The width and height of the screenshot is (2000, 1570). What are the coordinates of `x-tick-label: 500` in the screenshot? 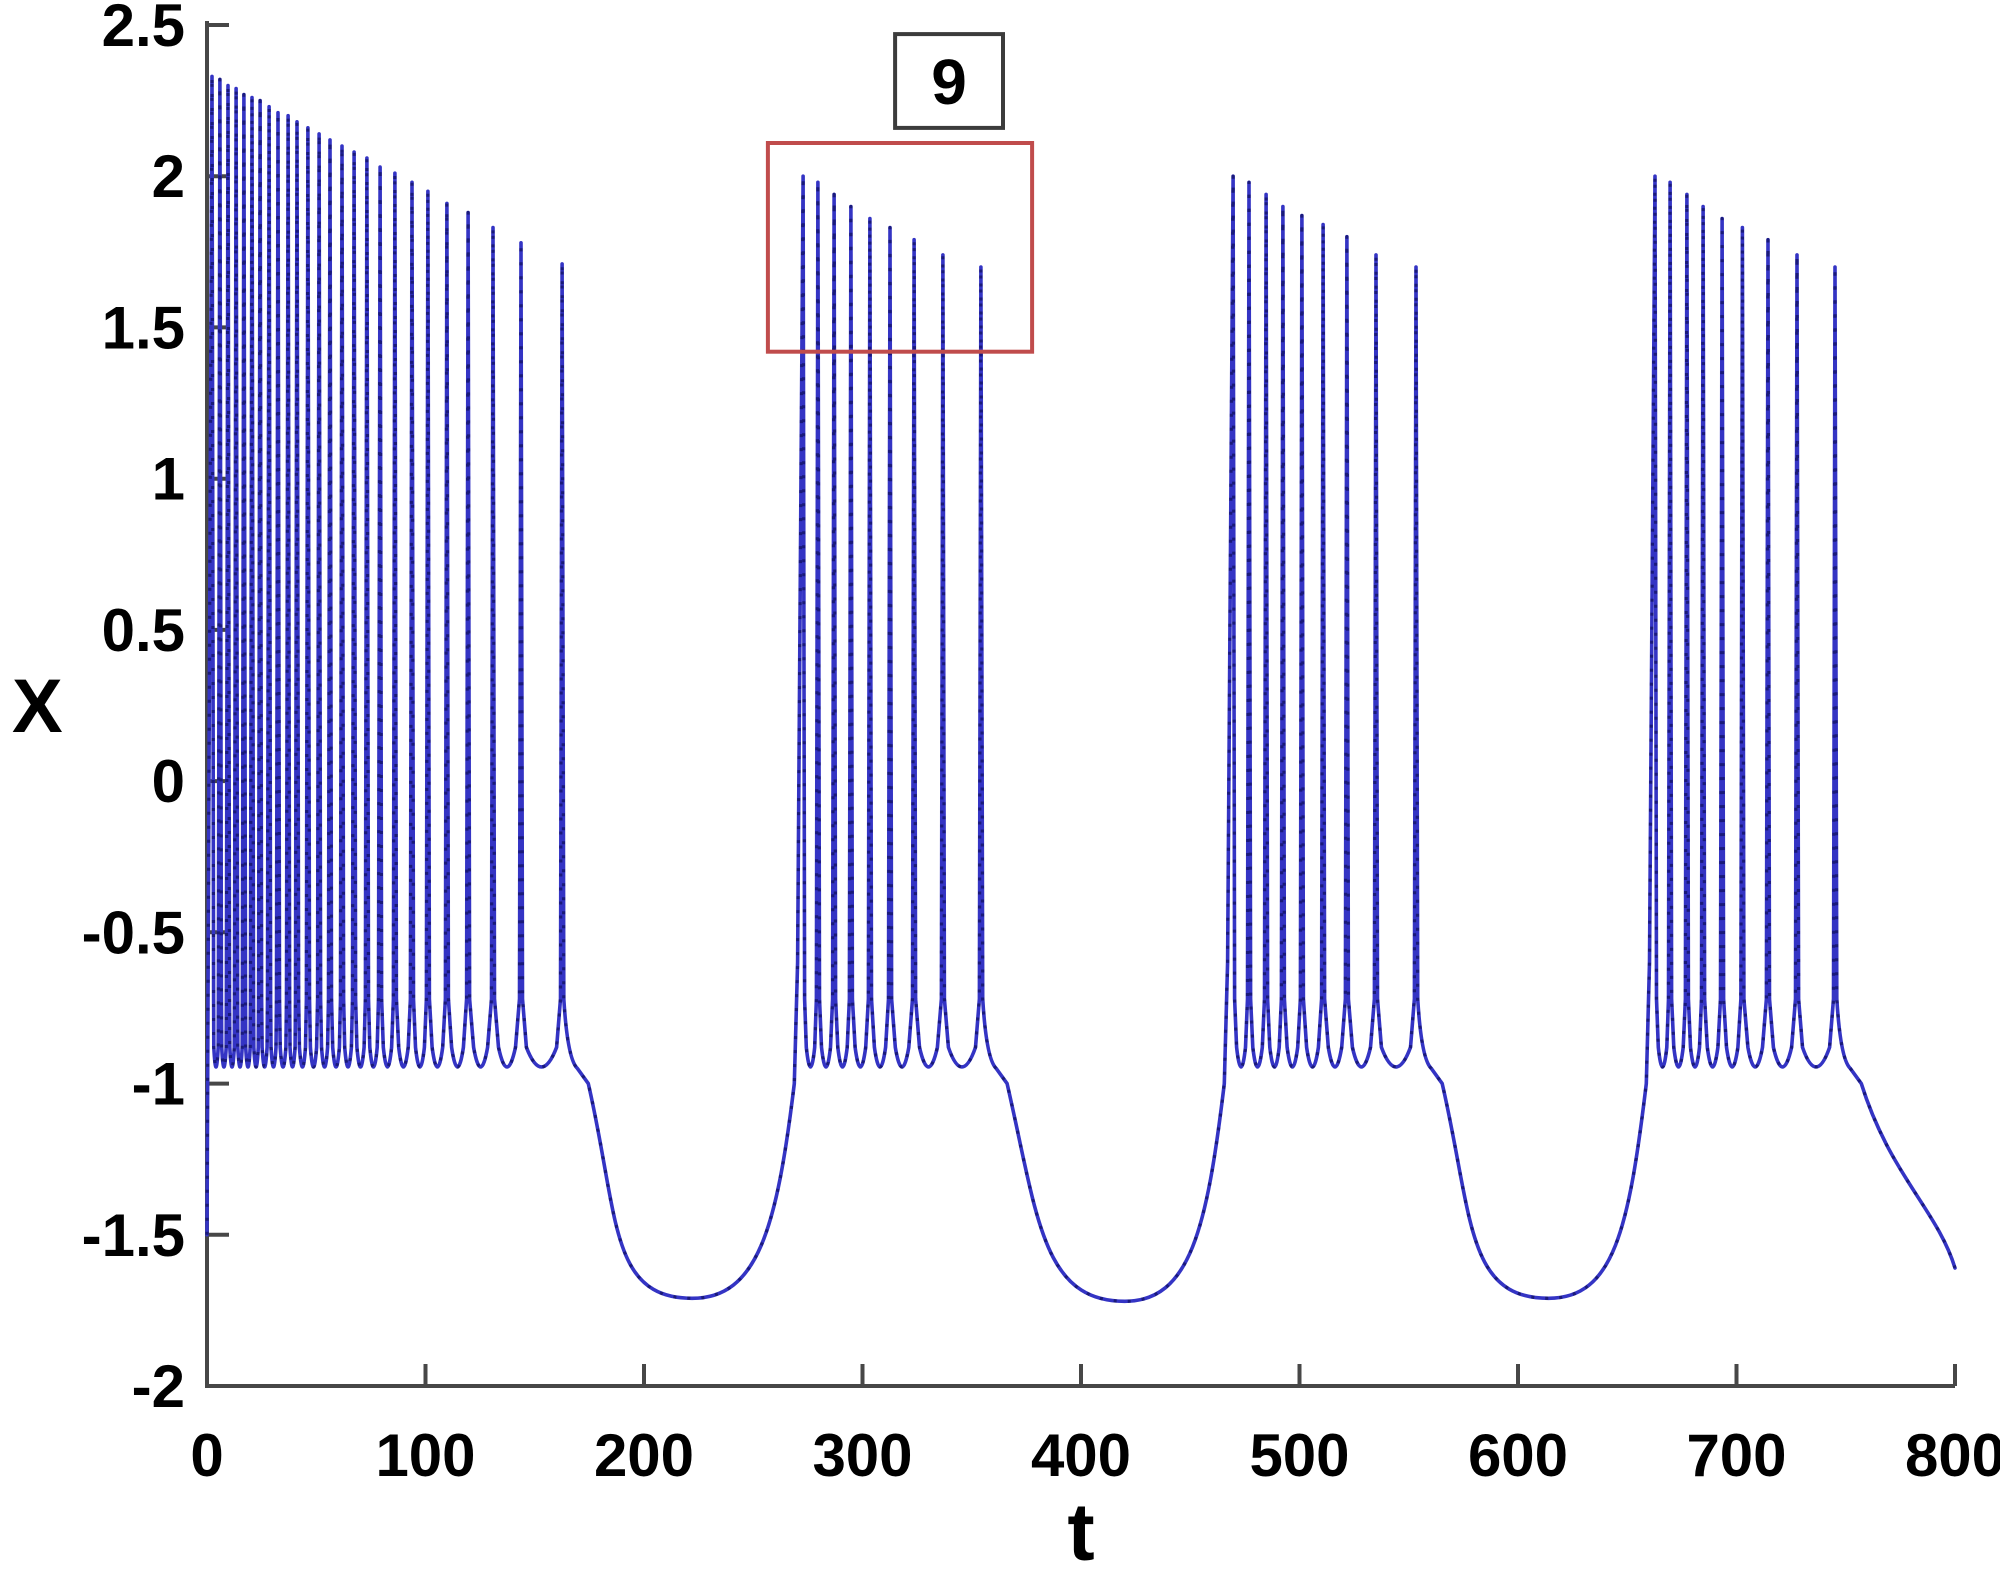 It's located at (1299, 1455).